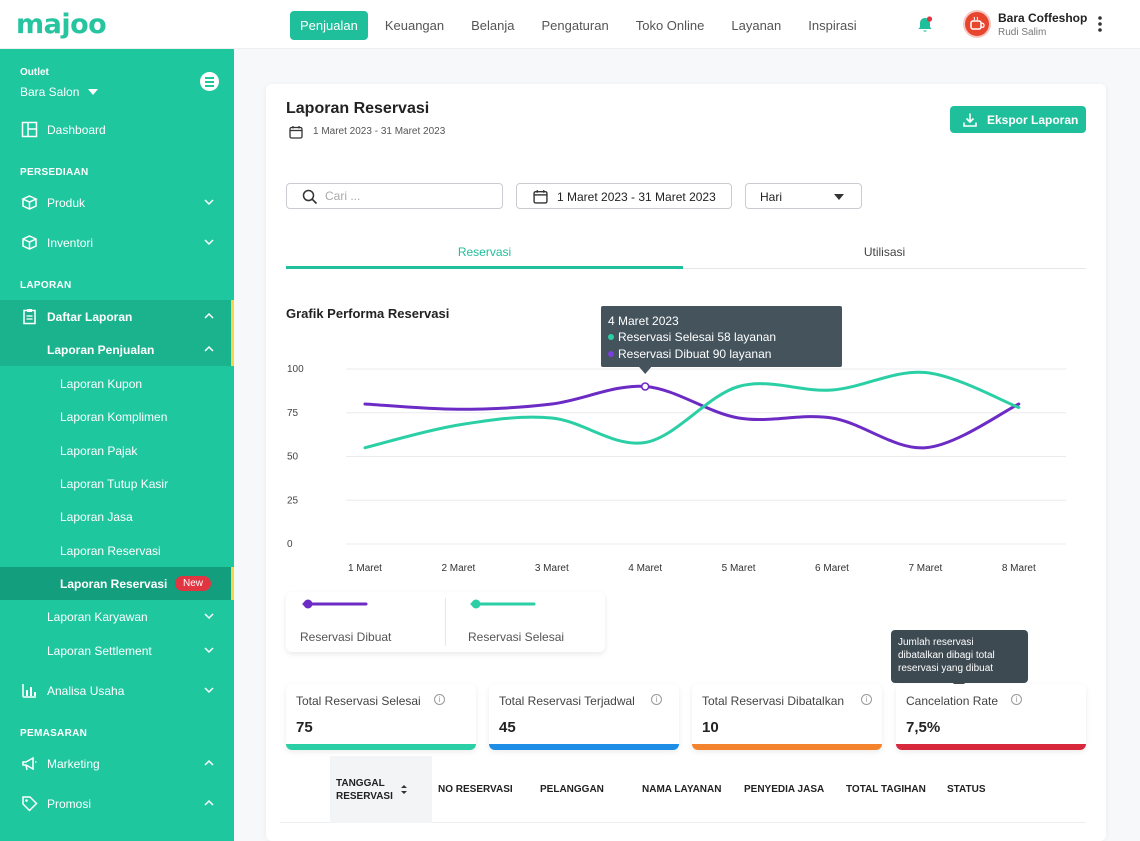 Image resolution: width=1140 pixels, height=841 pixels. What do you see at coordinates (1100, 24) in the screenshot?
I see `more-options-icon` at bounding box center [1100, 24].